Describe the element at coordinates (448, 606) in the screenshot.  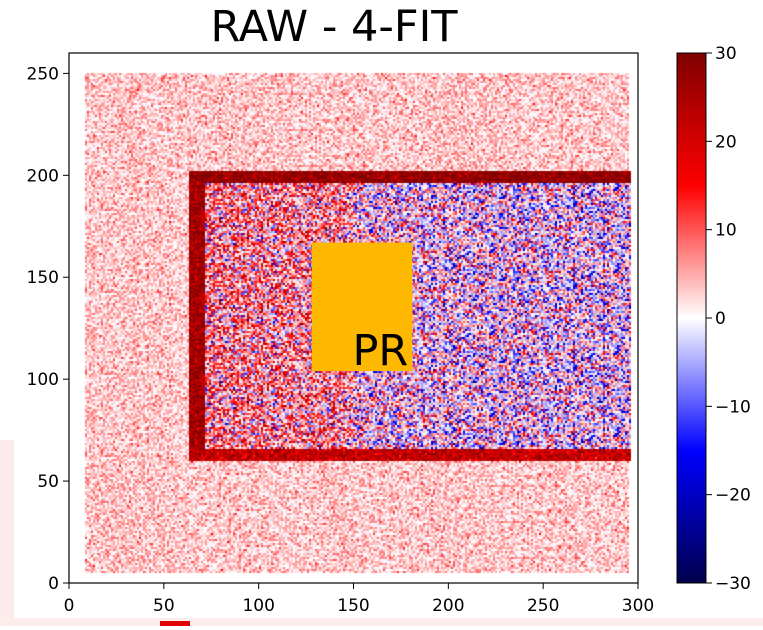
I see `x-tick-label: 200` at that location.